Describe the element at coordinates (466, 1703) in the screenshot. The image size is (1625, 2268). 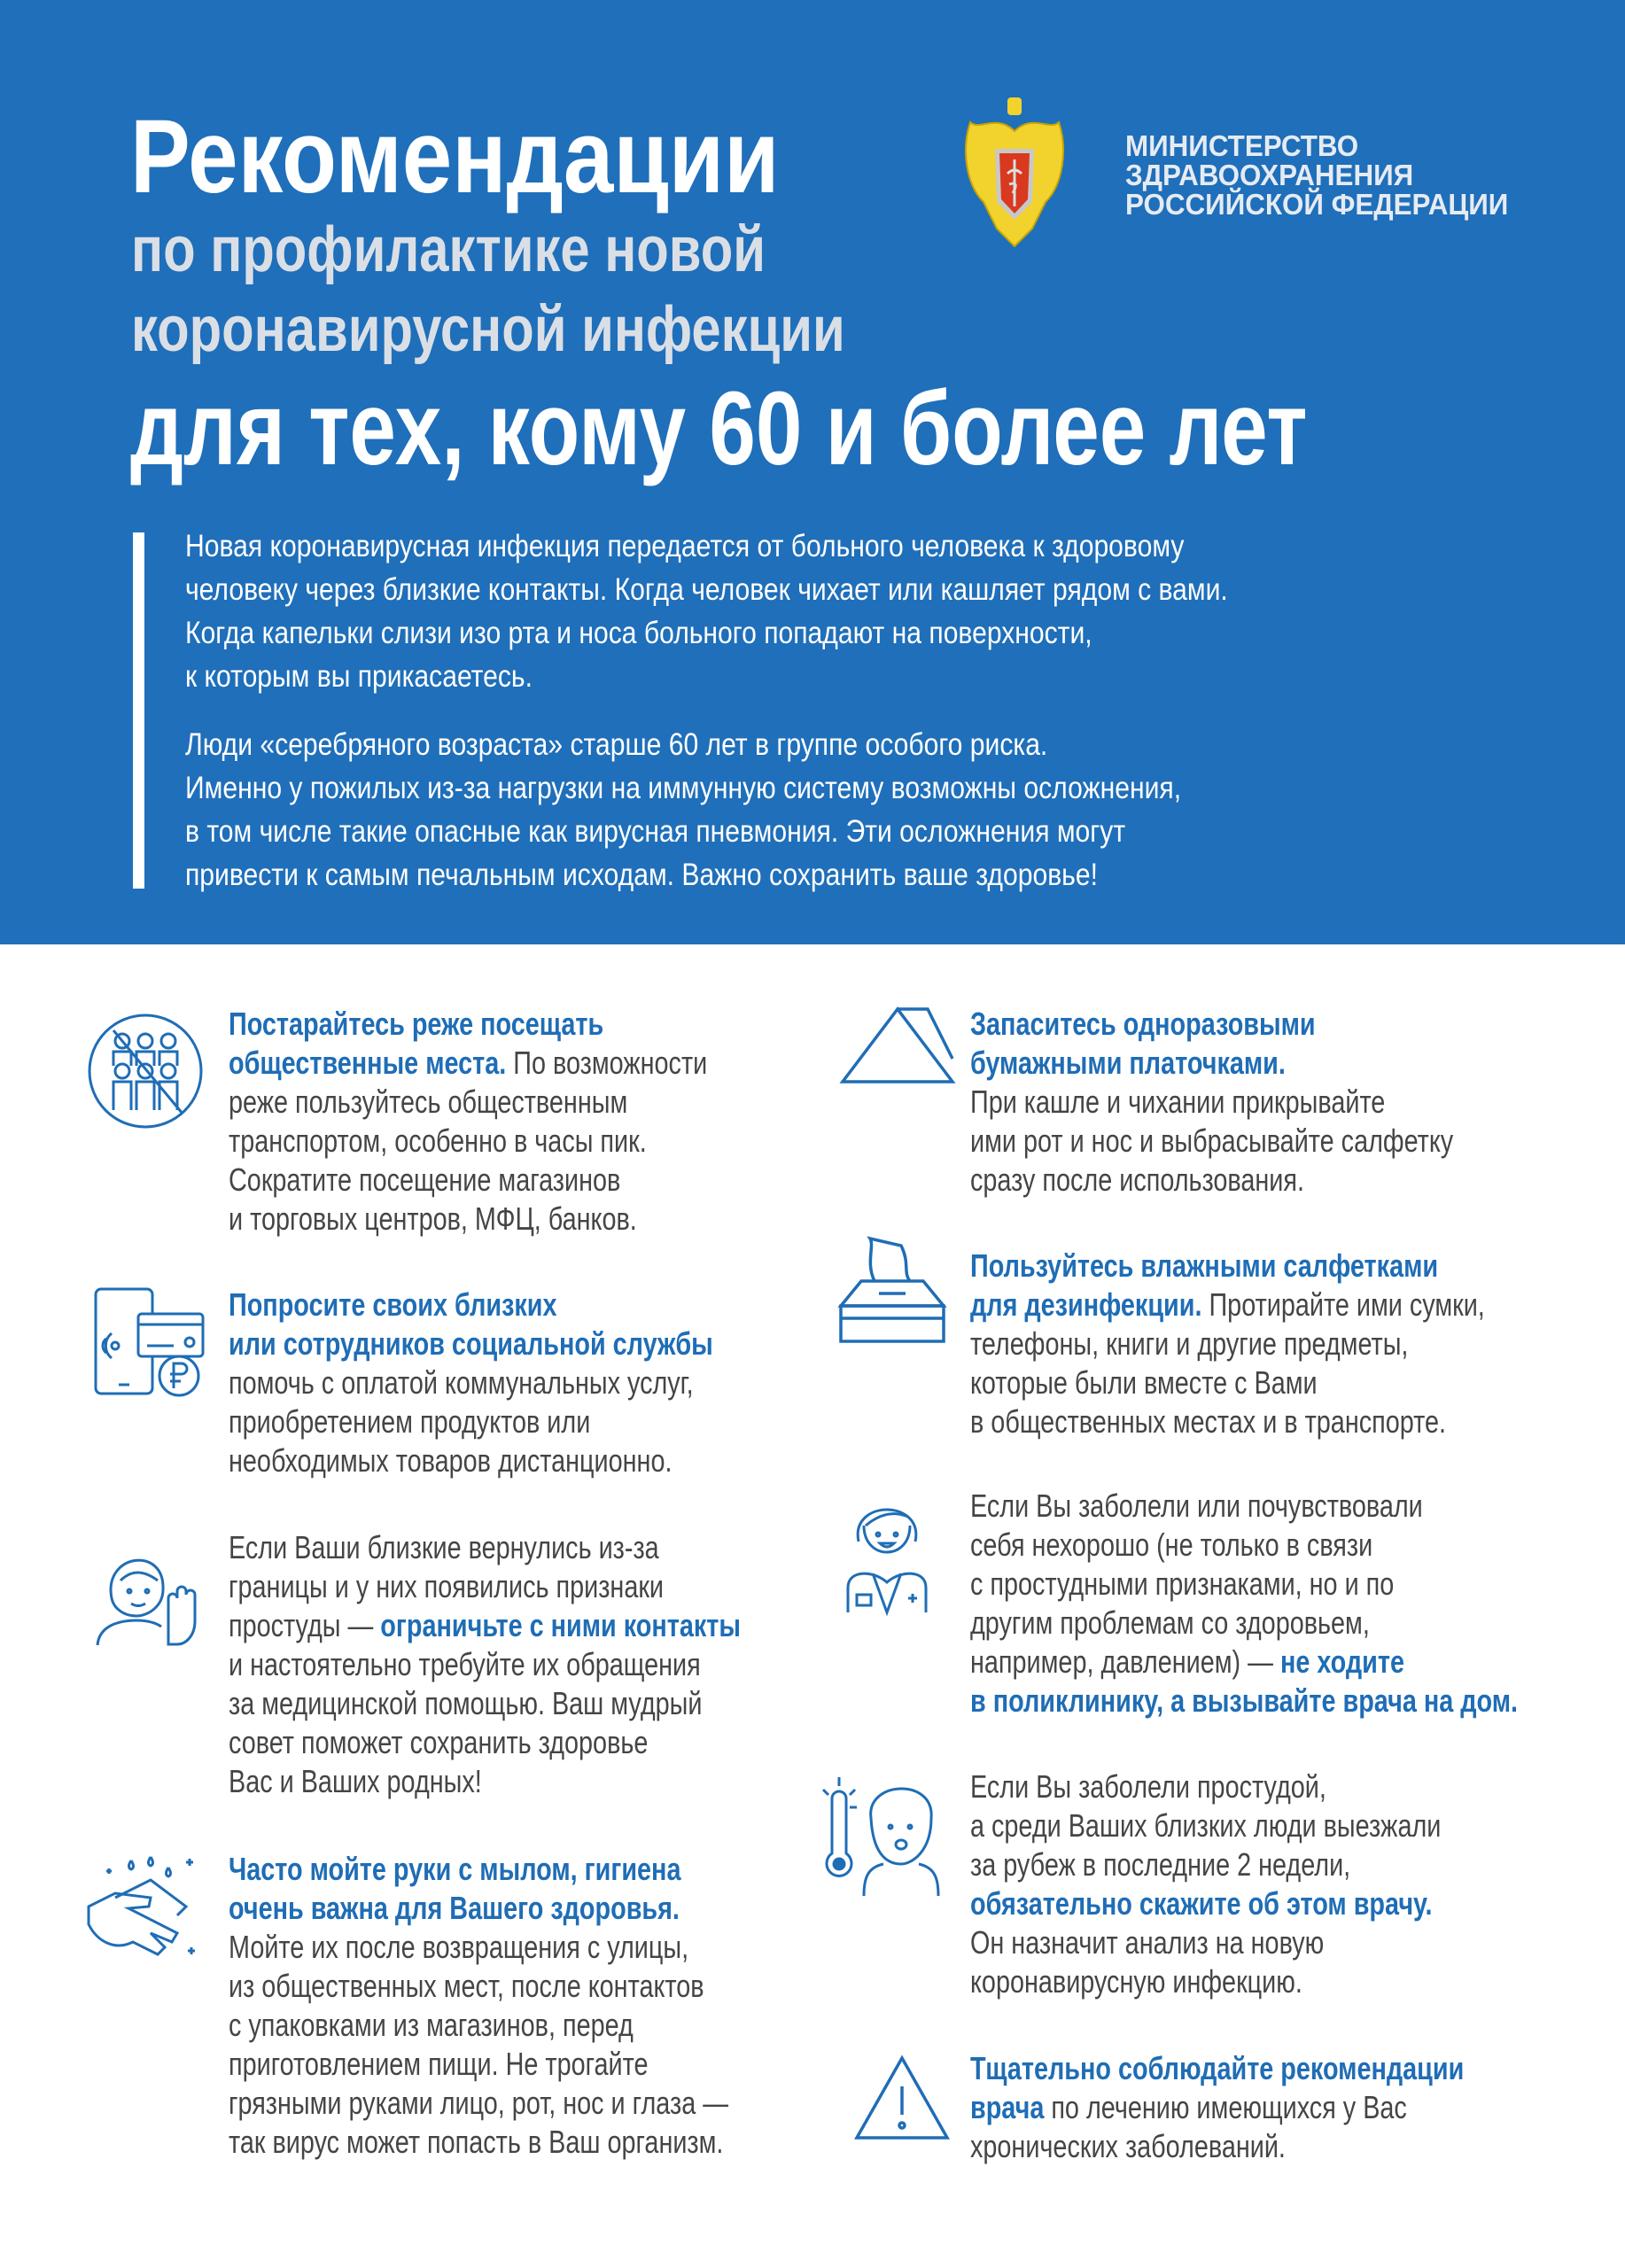
I see `body-text: за медицинской помощью. Ваш мудрый` at that location.